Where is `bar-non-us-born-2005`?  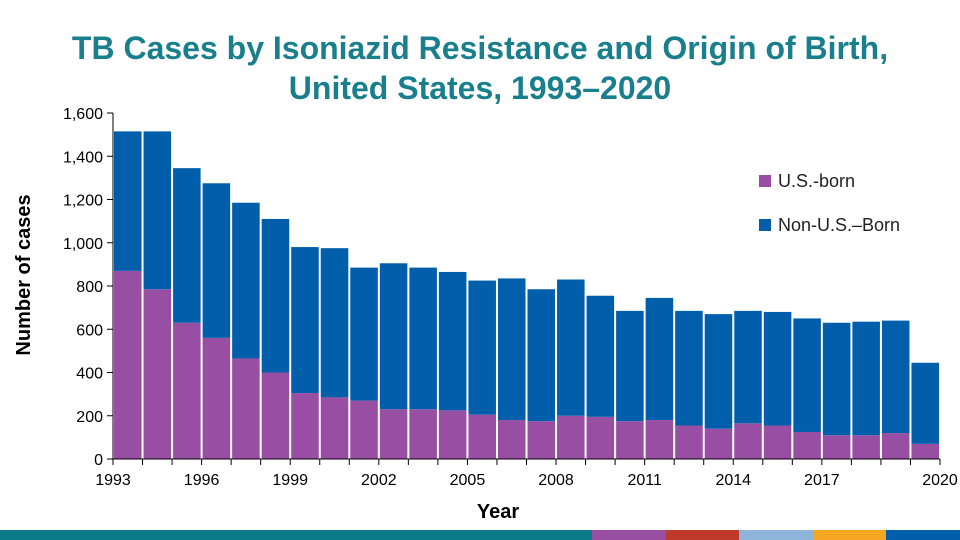
bar-non-us-born-2005 is located at coordinates (482, 347).